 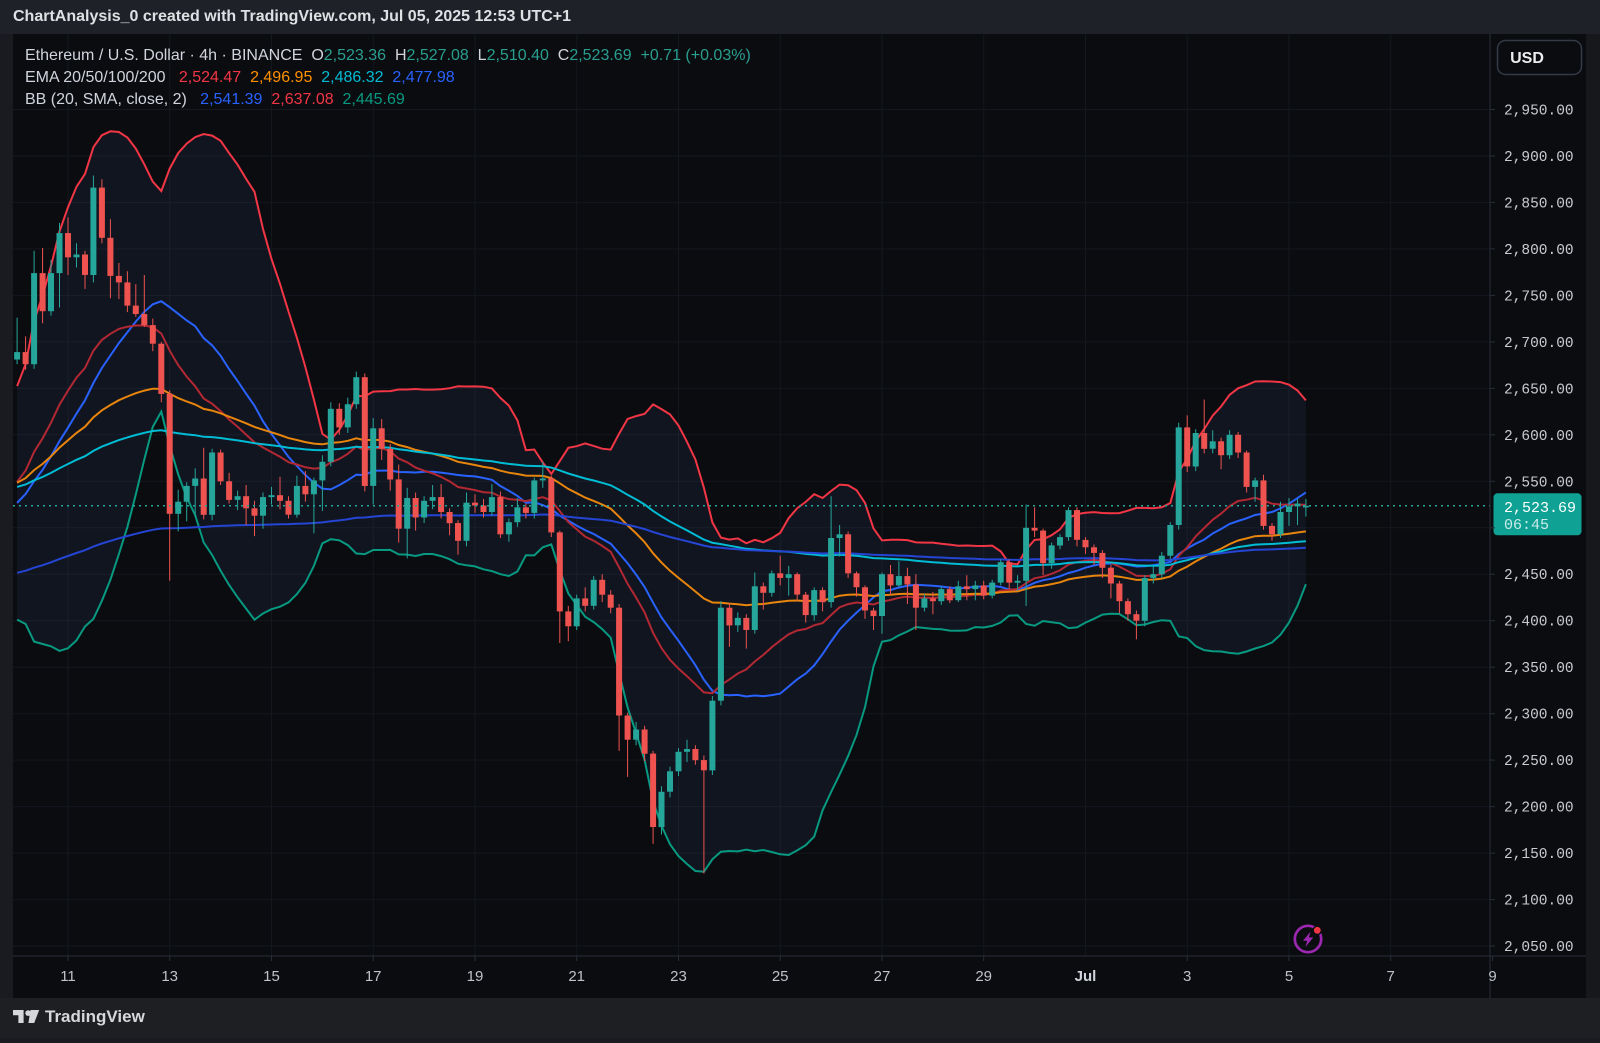 What do you see at coordinates (1539, 344) in the screenshot?
I see `svg-text: 2,700.00` at bounding box center [1539, 344].